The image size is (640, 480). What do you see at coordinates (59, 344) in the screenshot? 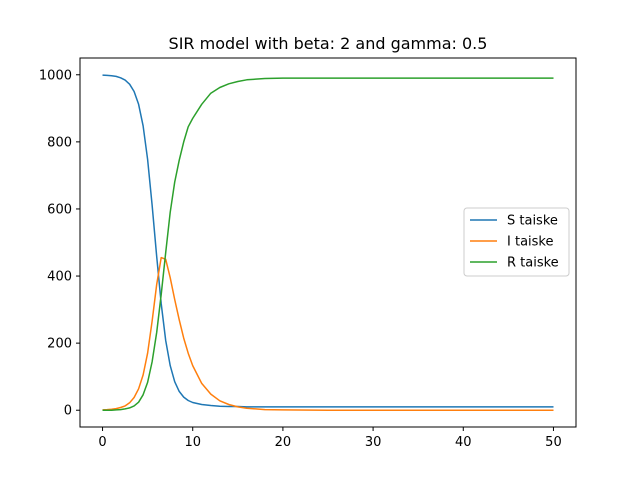
I see `y-tick-label: 200` at bounding box center [59, 344].